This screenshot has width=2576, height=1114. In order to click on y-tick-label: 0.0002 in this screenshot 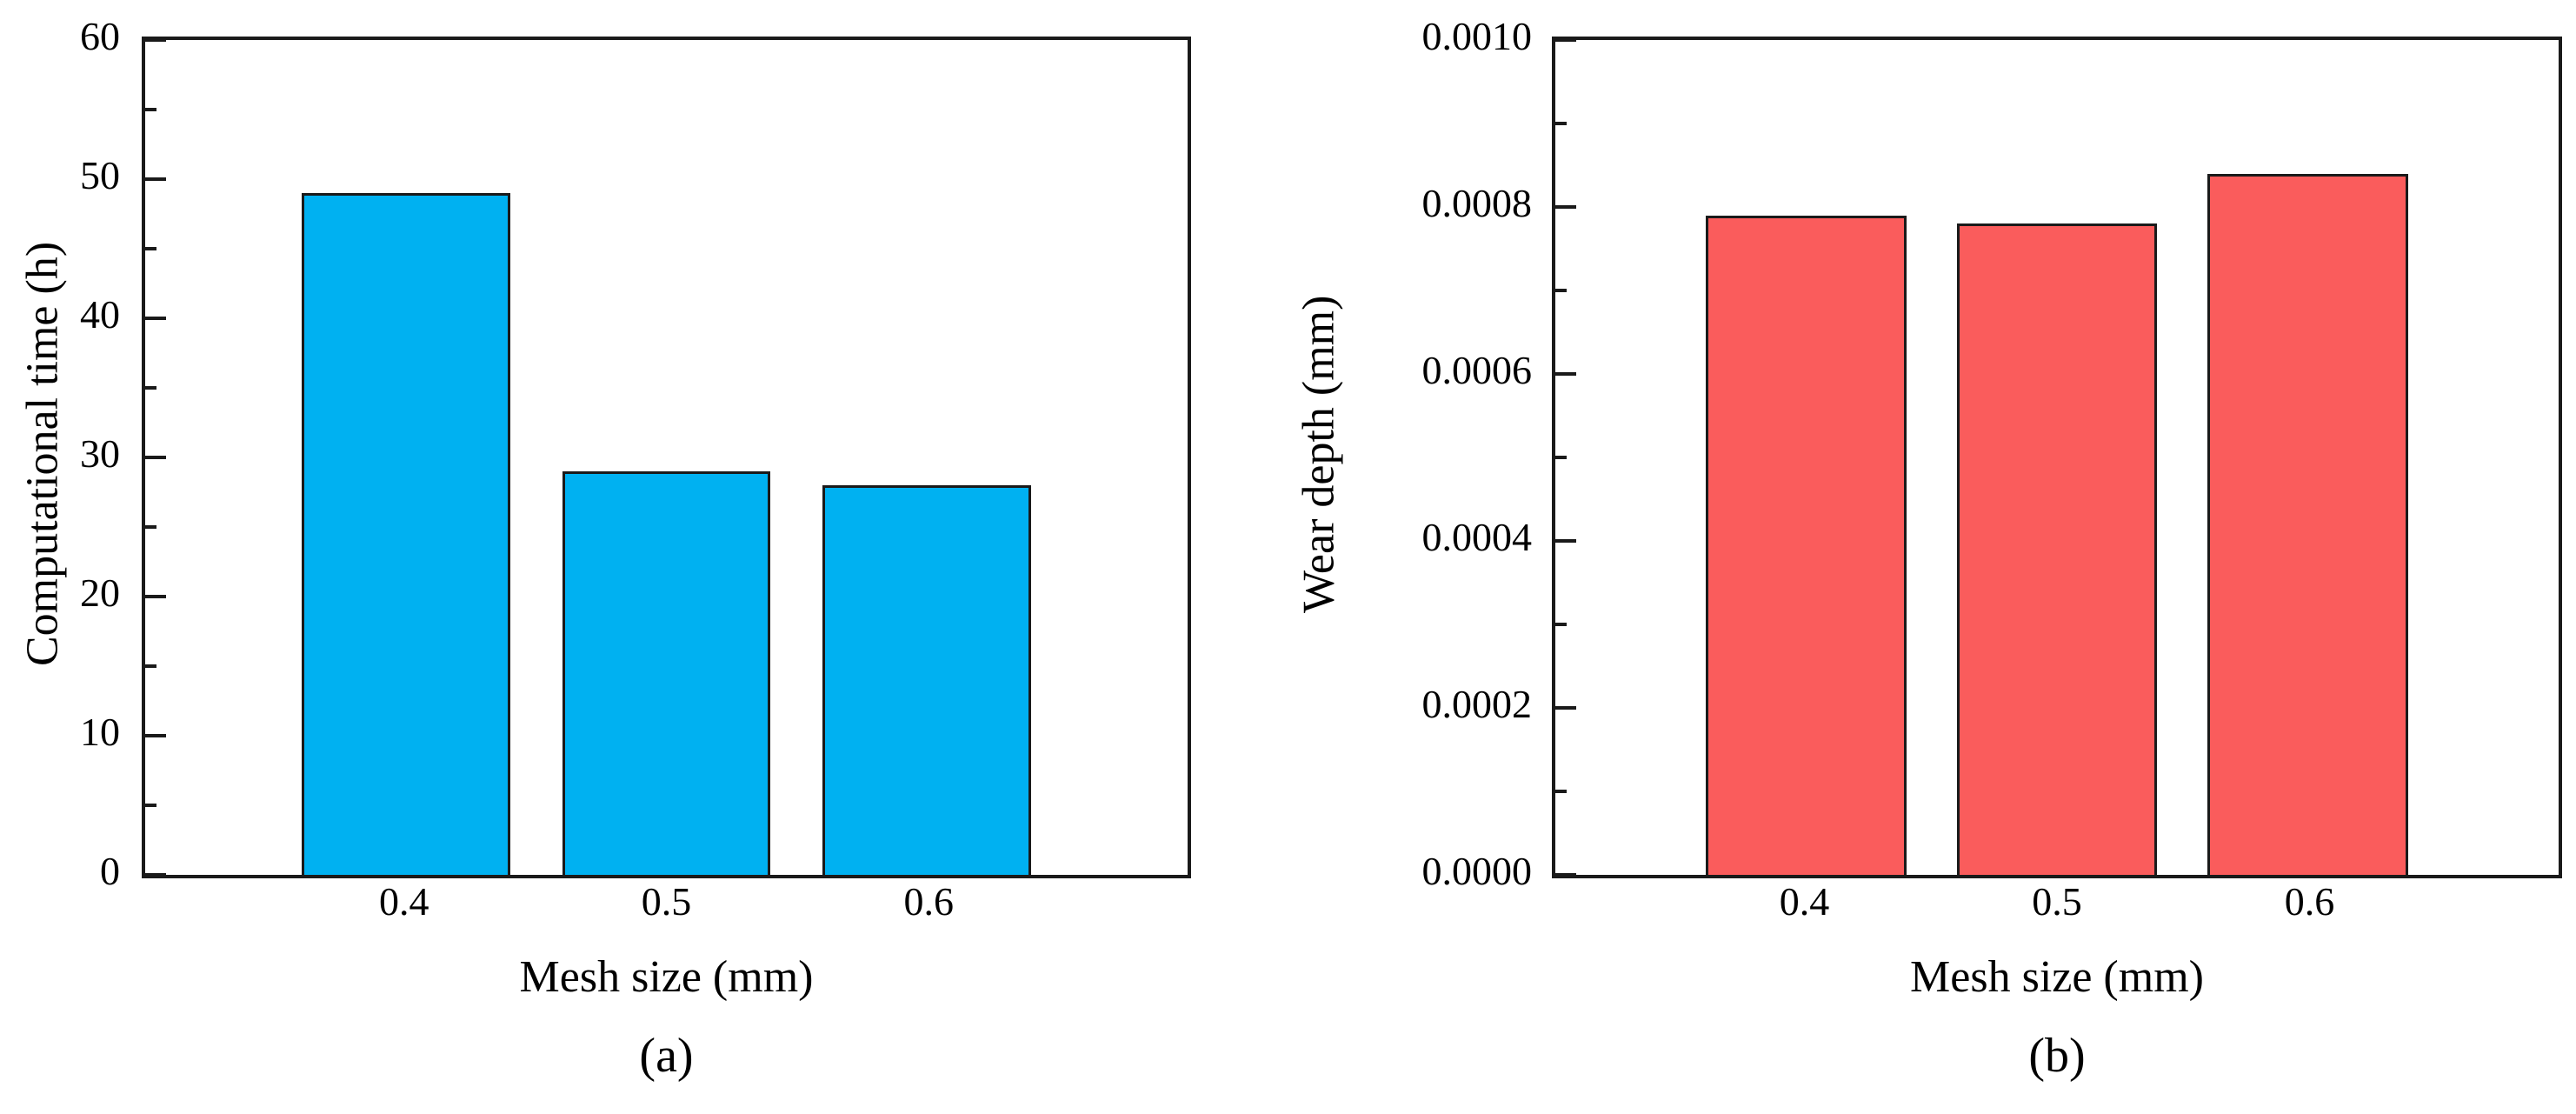, I will do `click(1477, 704)`.